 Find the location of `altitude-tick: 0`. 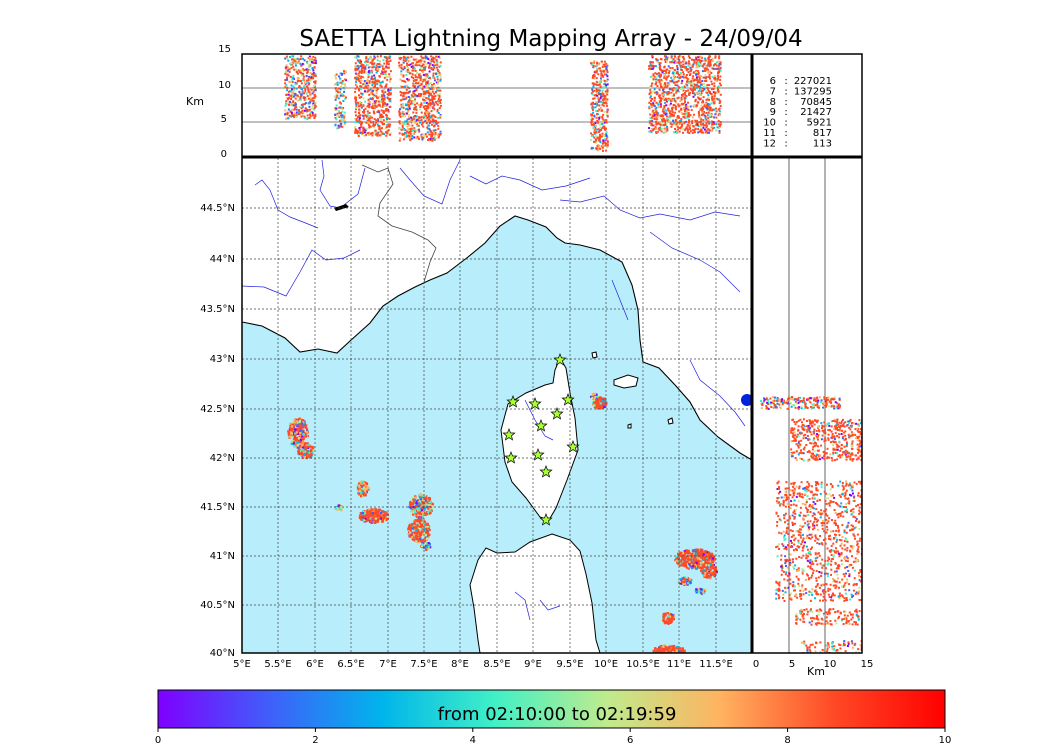

altitude-tick: 0 is located at coordinates (224, 154).